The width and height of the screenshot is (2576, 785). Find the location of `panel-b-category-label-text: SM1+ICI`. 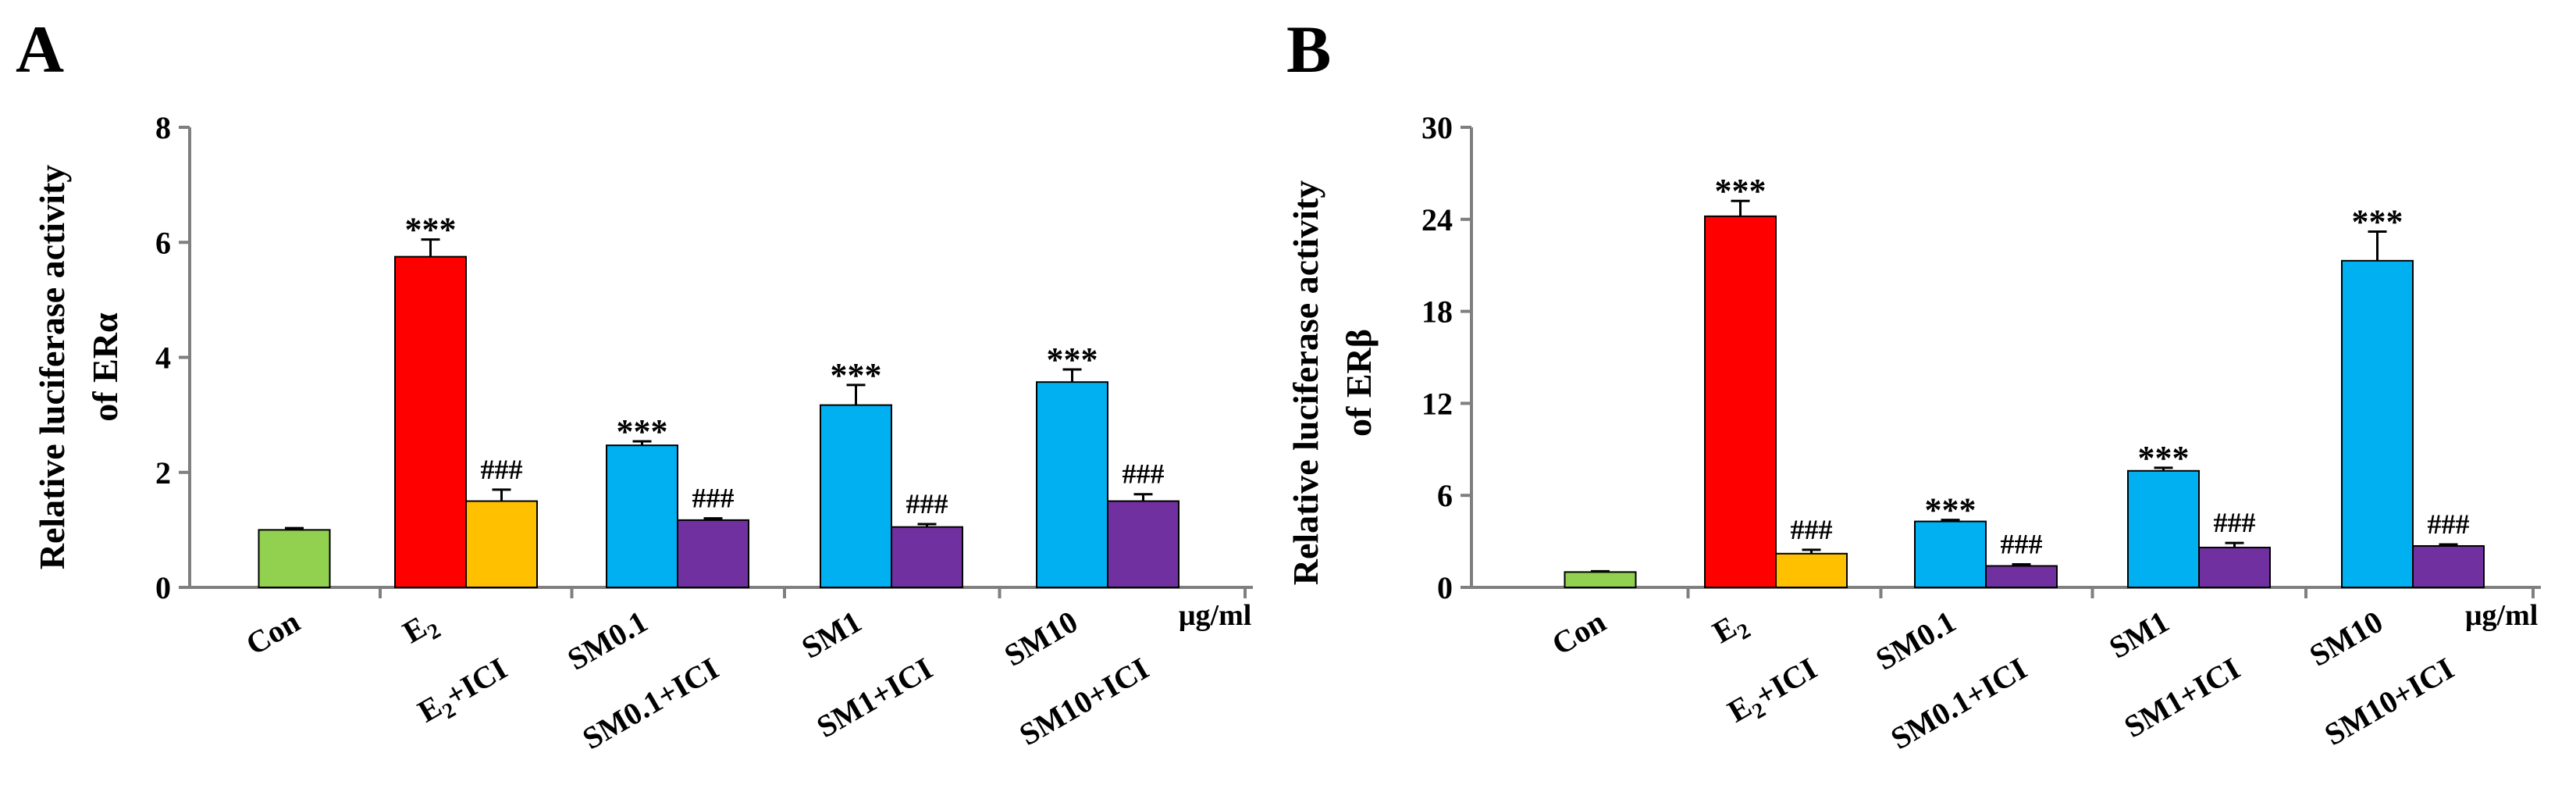

panel-b-category-label-text: SM1+ICI is located at coordinates (2182, 697).